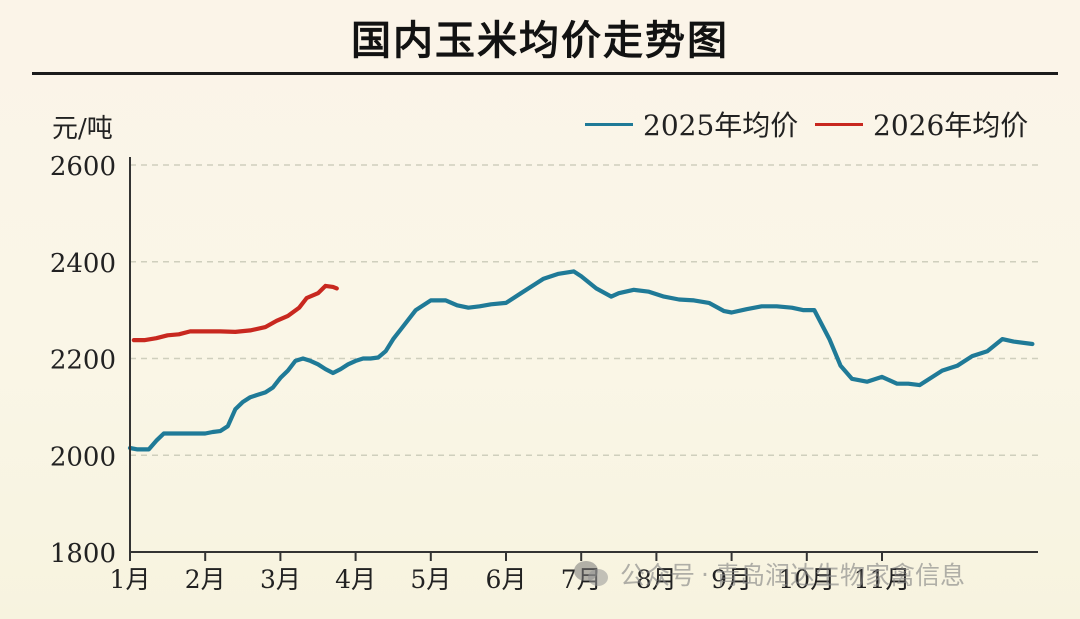 The width and height of the screenshot is (1080, 619). I want to click on x-tick-label: 2月, so click(205, 579).